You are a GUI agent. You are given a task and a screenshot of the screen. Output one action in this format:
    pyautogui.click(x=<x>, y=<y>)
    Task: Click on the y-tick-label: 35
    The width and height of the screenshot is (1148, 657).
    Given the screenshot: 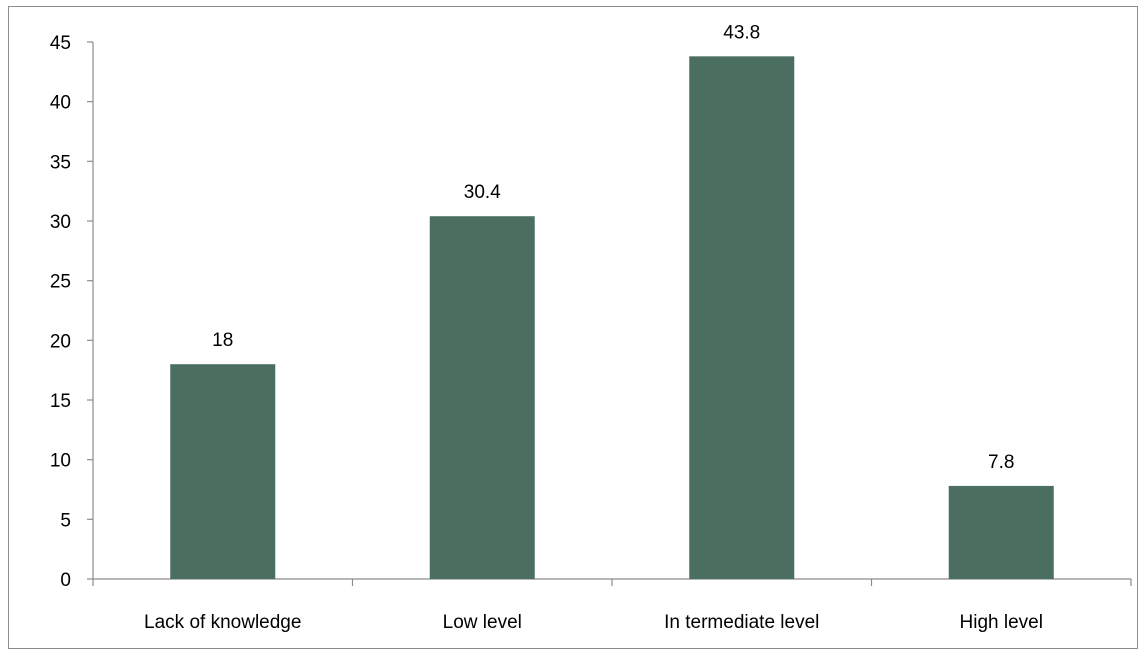 What is the action you would take?
    pyautogui.click(x=60, y=162)
    